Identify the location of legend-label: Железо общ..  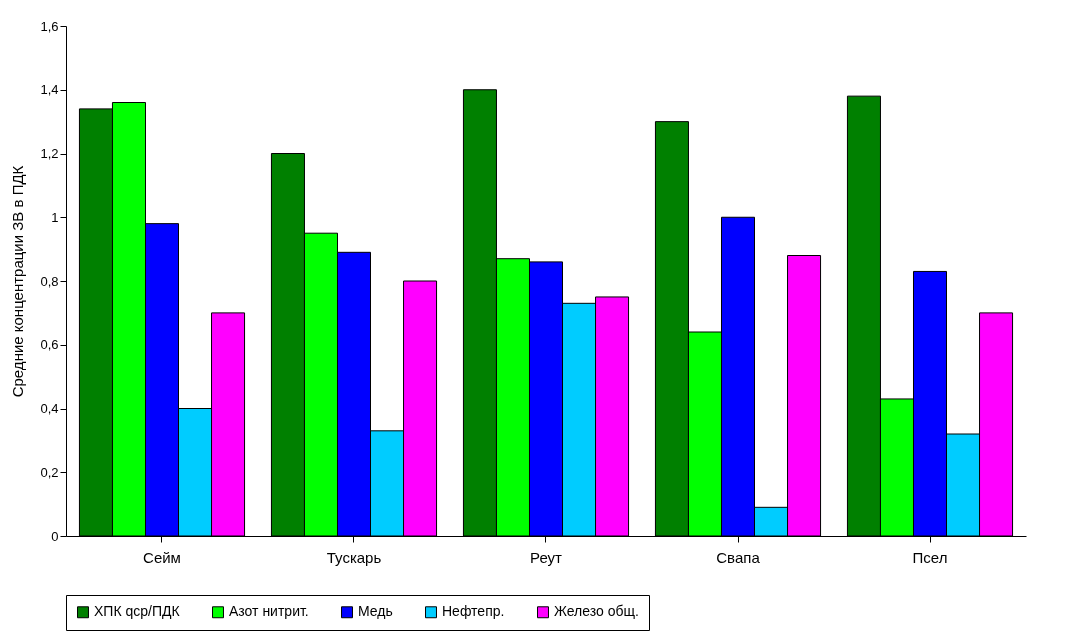
(596, 611).